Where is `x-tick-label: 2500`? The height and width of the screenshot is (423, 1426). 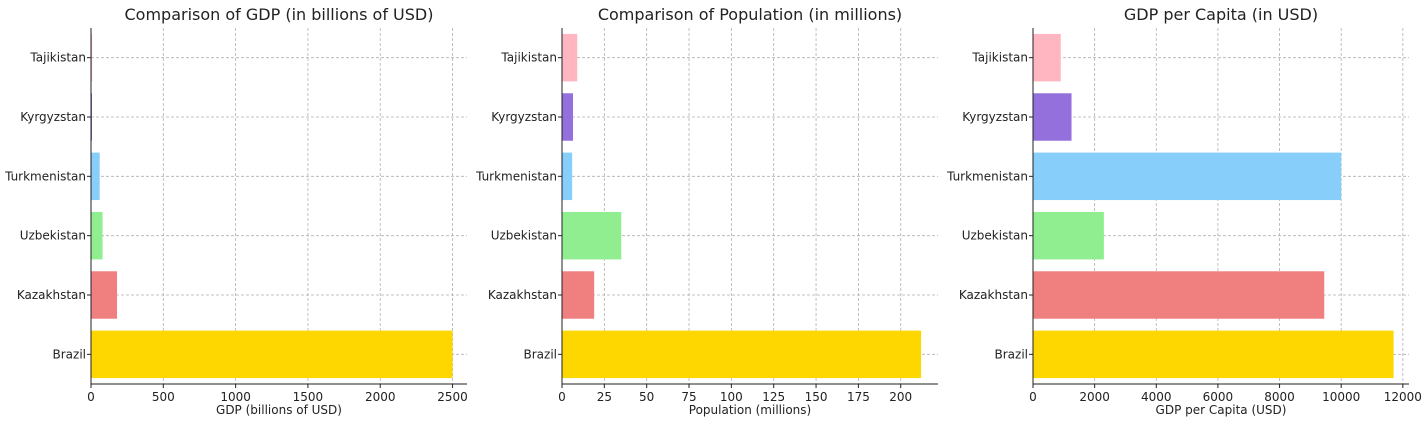 x-tick-label: 2500 is located at coordinates (452, 397).